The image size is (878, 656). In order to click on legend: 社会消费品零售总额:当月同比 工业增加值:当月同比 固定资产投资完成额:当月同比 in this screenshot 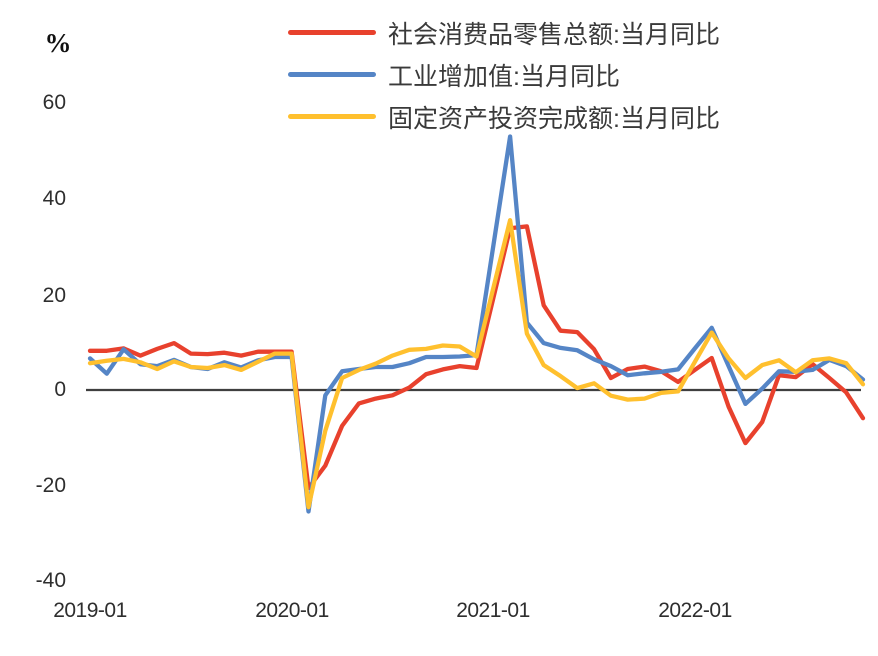, I will do `click(504, 80)`.